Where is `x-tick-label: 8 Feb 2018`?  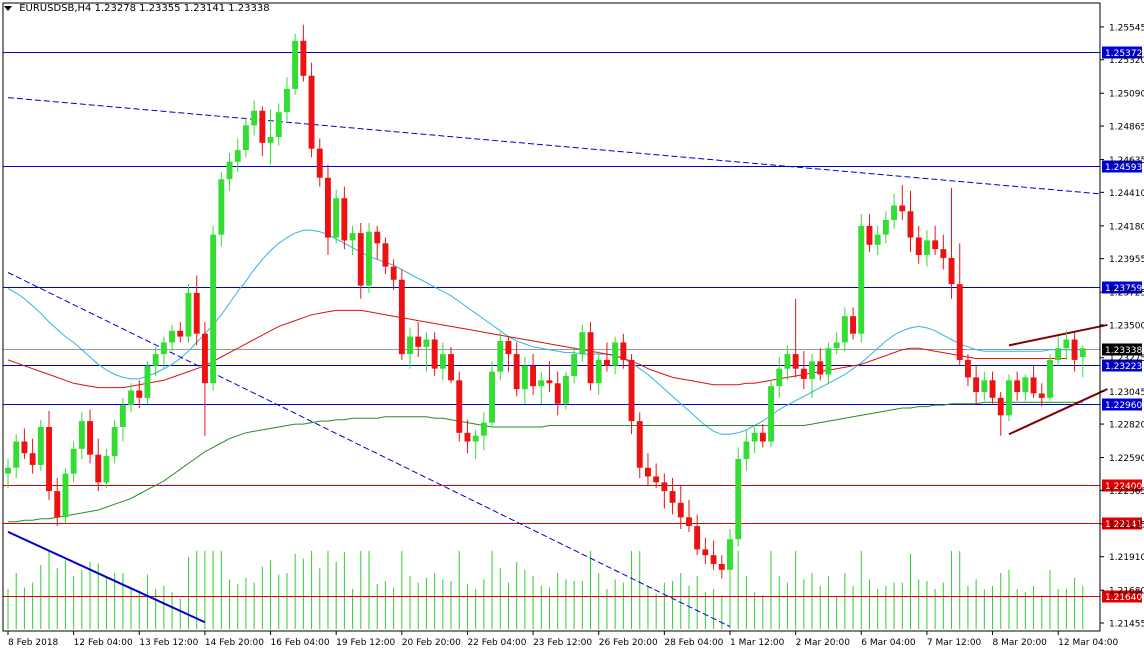
x-tick-label: 8 Feb 2018 is located at coordinates (33, 643).